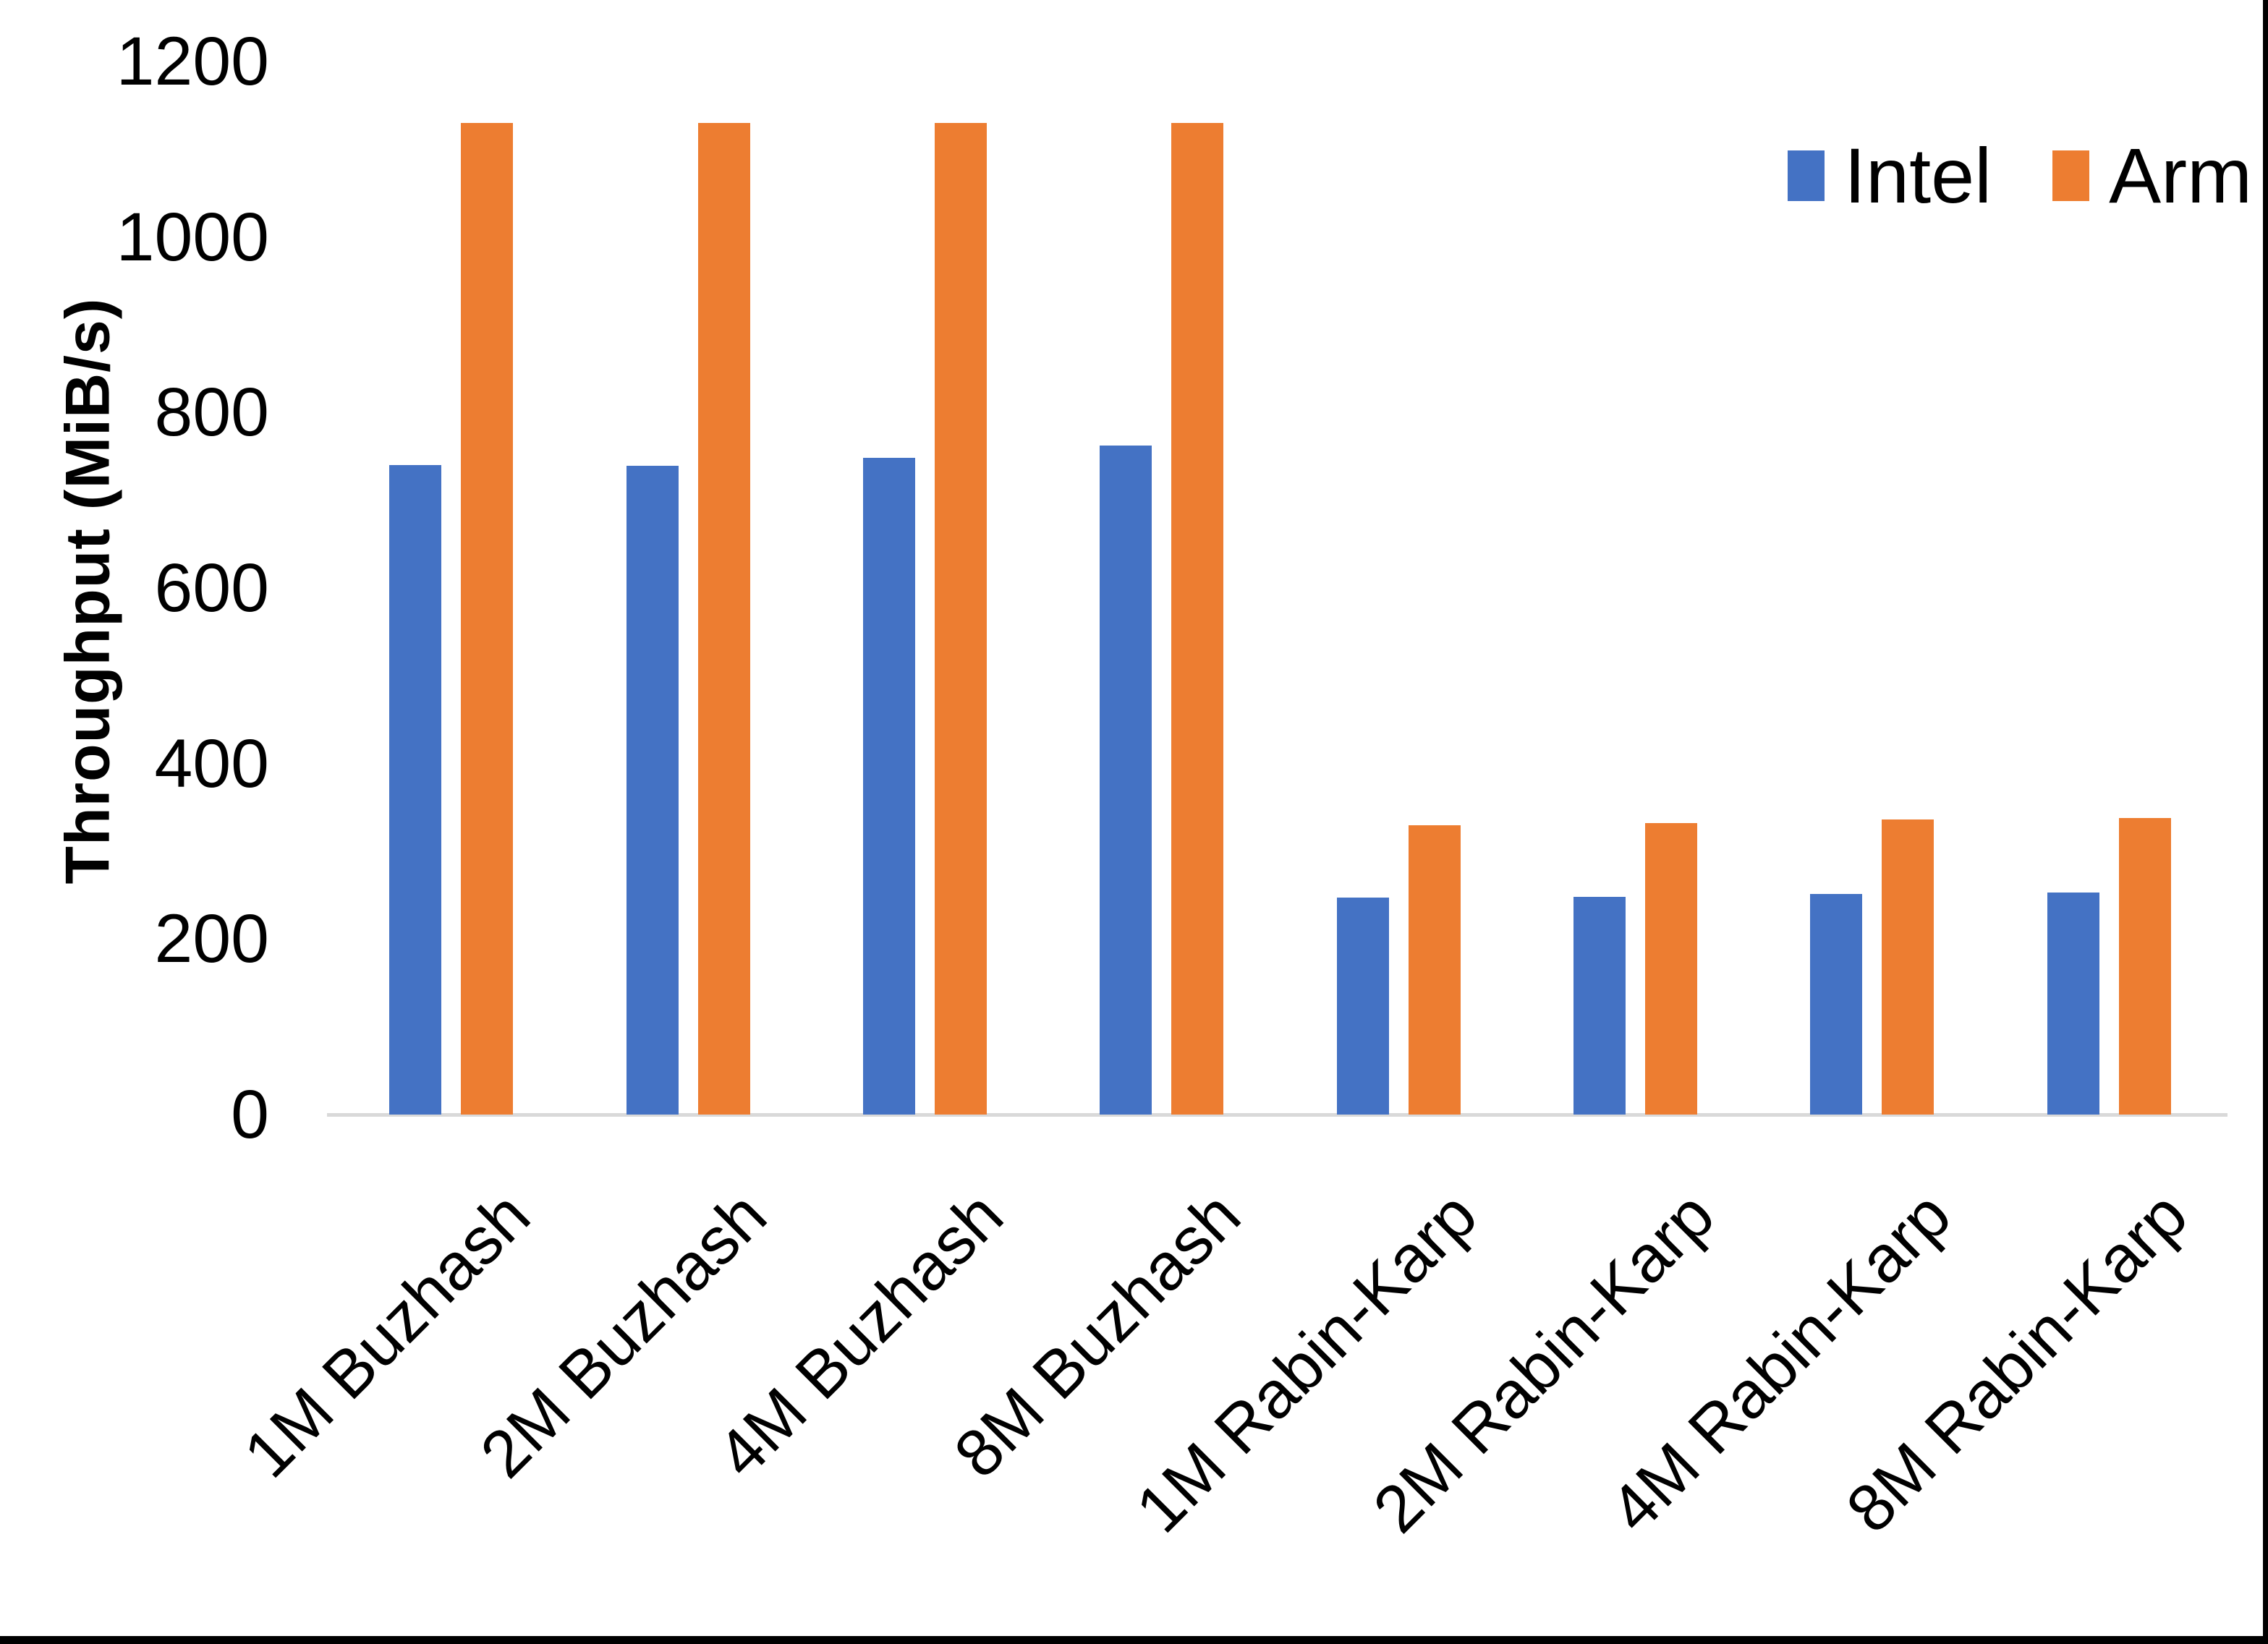  I want to click on y-tick-label-600: 600, so click(211, 588).